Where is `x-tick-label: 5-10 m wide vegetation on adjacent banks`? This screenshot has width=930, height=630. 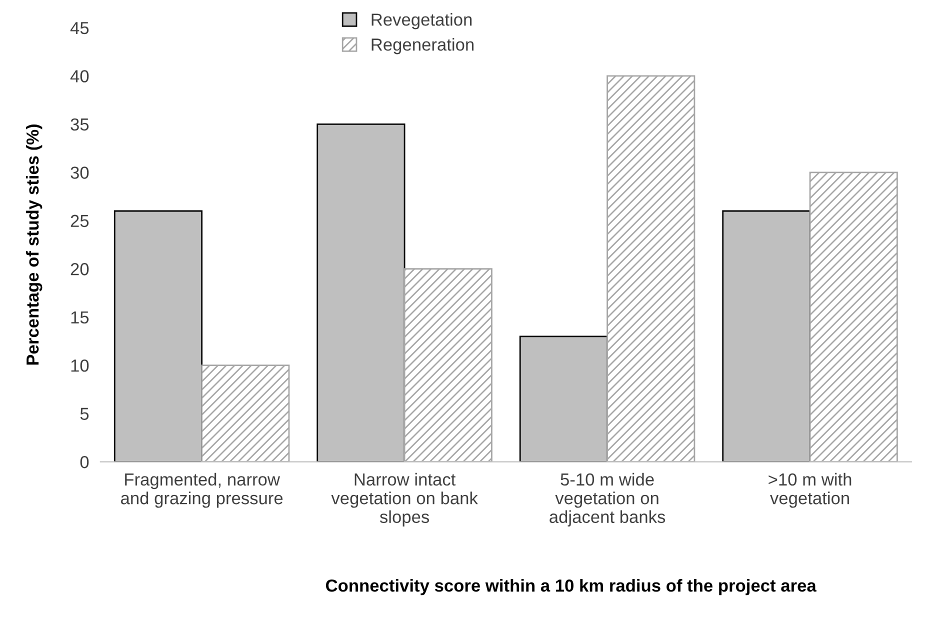
x-tick-label: 5-10 m wide vegetation on adjacent banks is located at coordinates (608, 499).